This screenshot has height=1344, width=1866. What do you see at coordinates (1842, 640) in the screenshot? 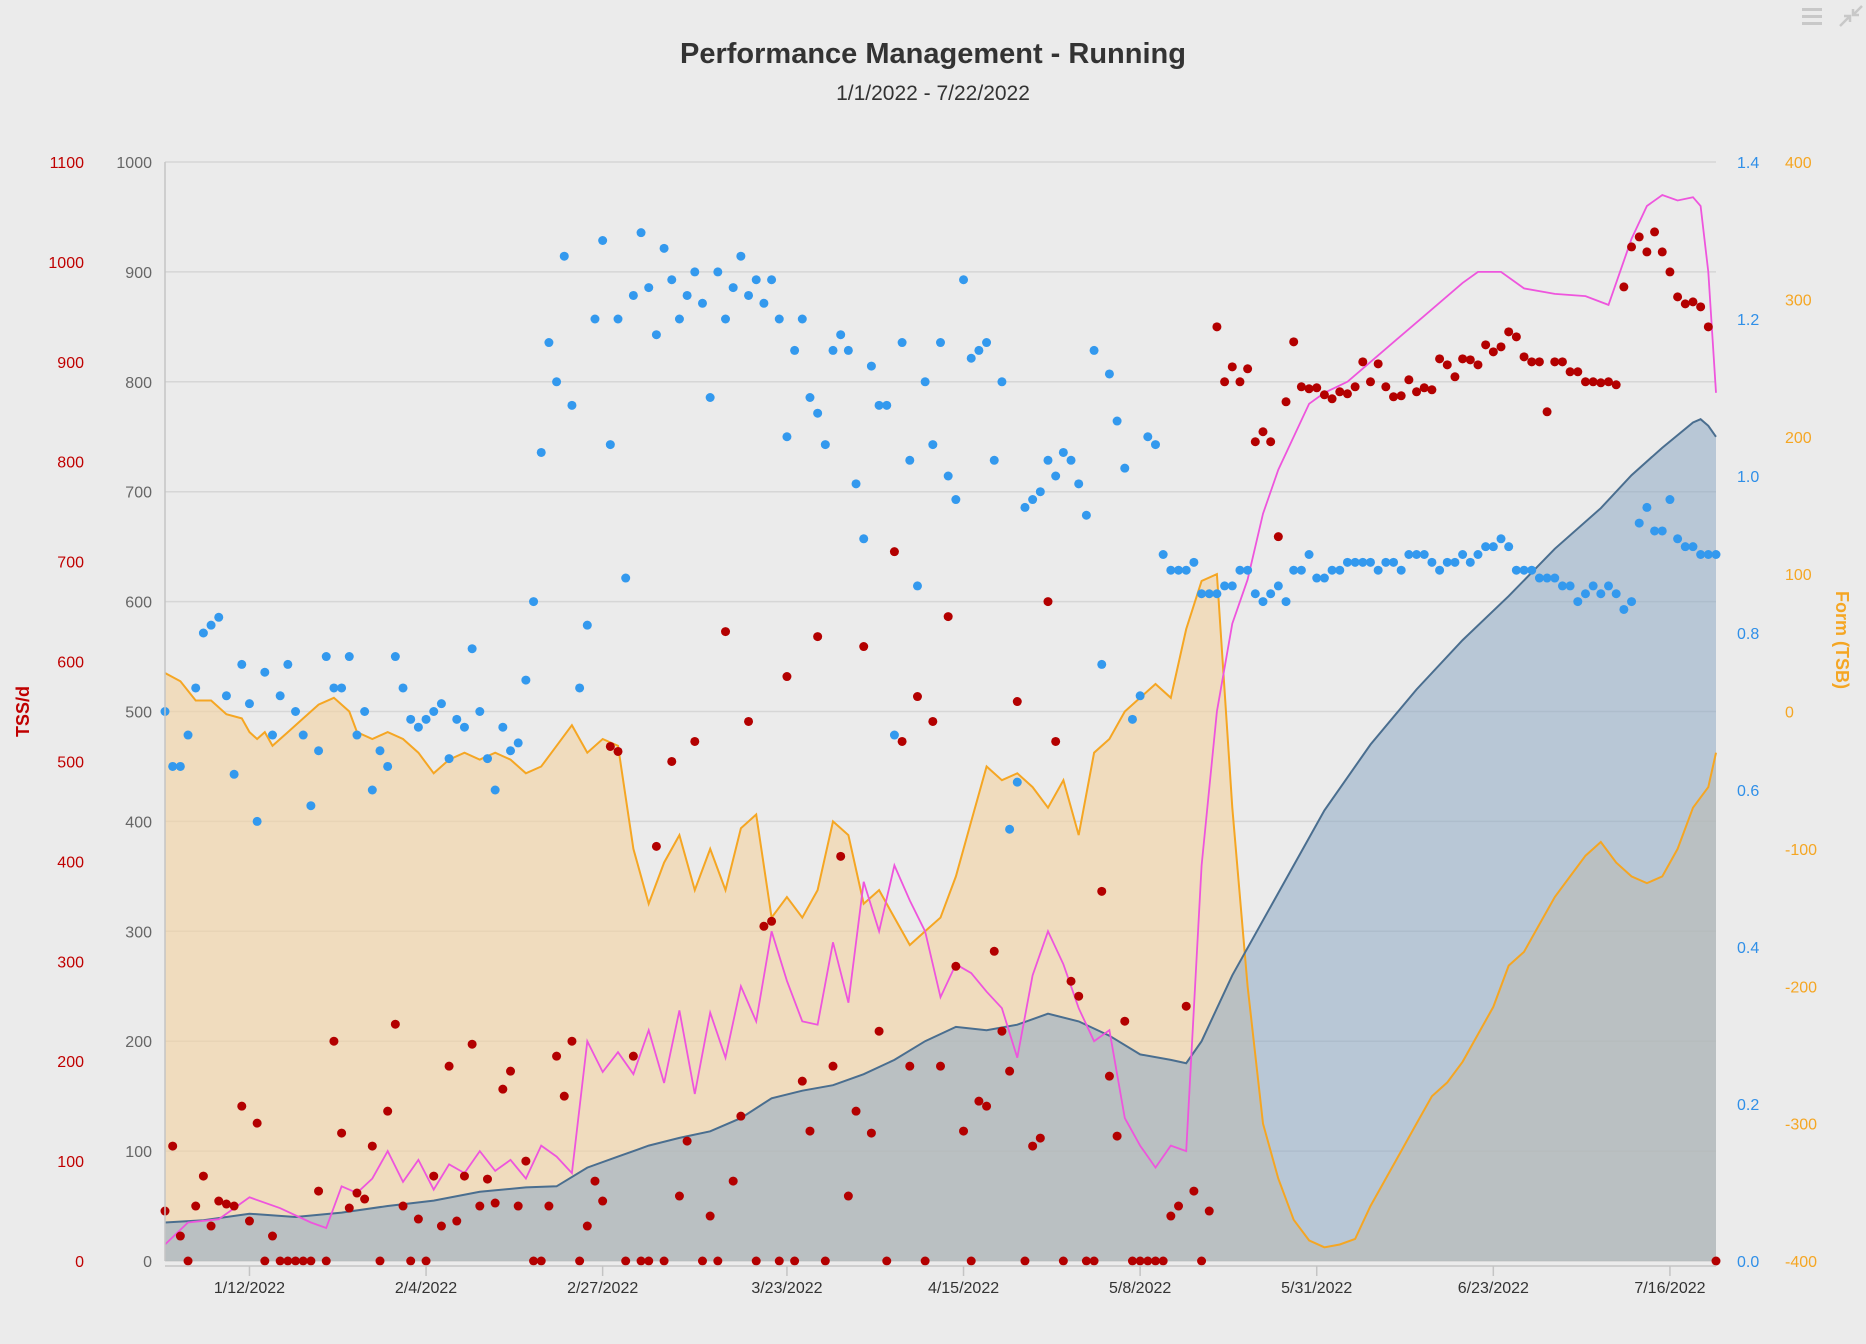
I see `form-axis-title: Form (TSB)` at bounding box center [1842, 640].